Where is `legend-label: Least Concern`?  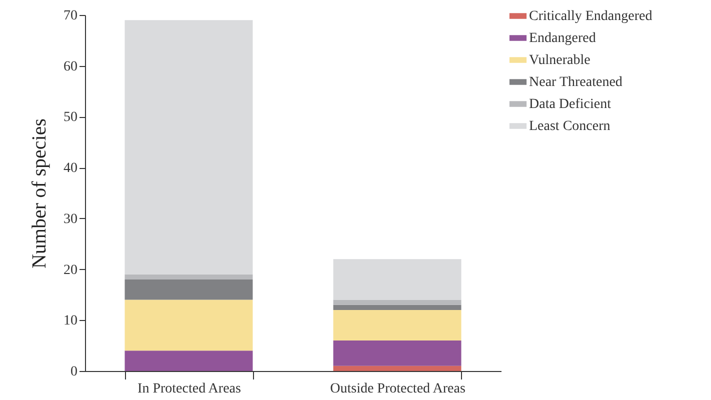 legend-label: Least Concern is located at coordinates (569, 126).